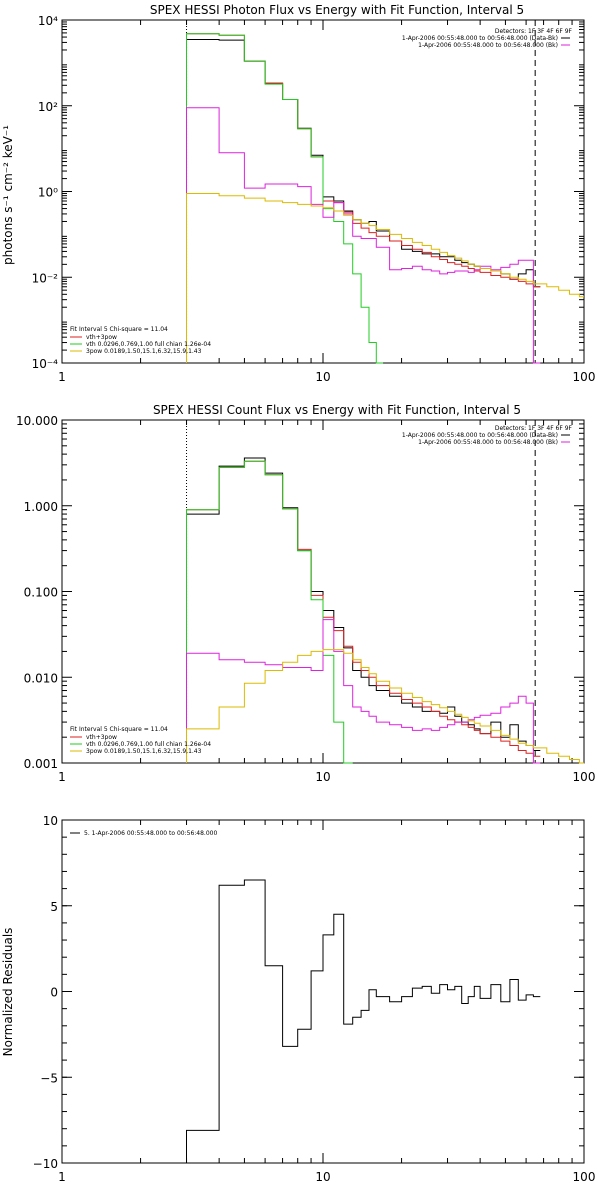 The height and width of the screenshot is (1200, 600). What do you see at coordinates (41, 678) in the screenshot?
I see `count-y-tick-label: 0.010` at bounding box center [41, 678].